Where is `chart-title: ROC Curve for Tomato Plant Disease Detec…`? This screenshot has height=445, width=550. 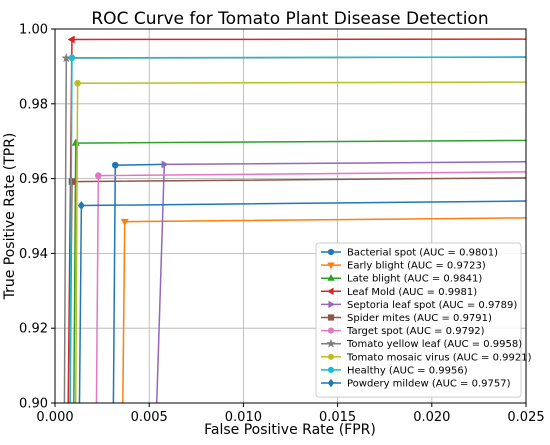 chart-title: ROC Curve for Tomato Plant Disease Detec… is located at coordinates (289, 19).